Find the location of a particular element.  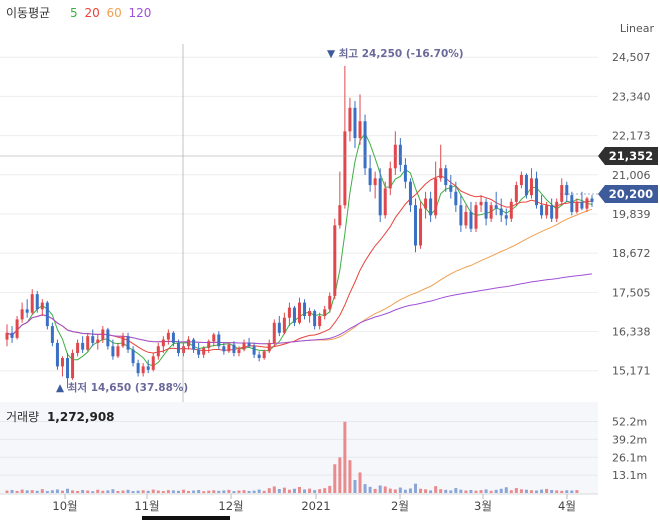

legend-period-20: 20 is located at coordinates (92, 13).